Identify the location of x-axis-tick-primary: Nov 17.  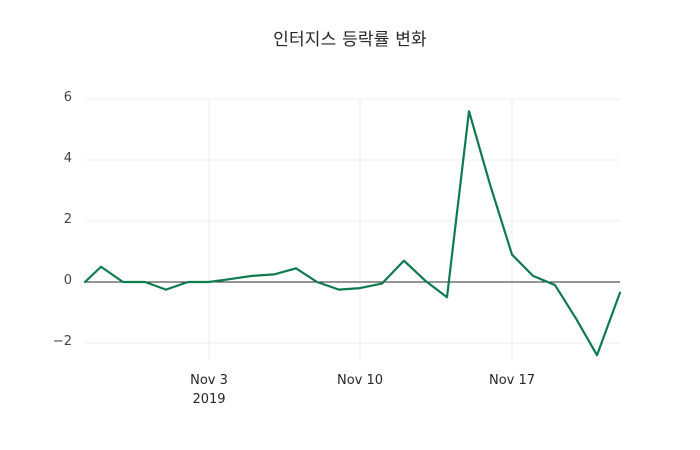
(512, 380).